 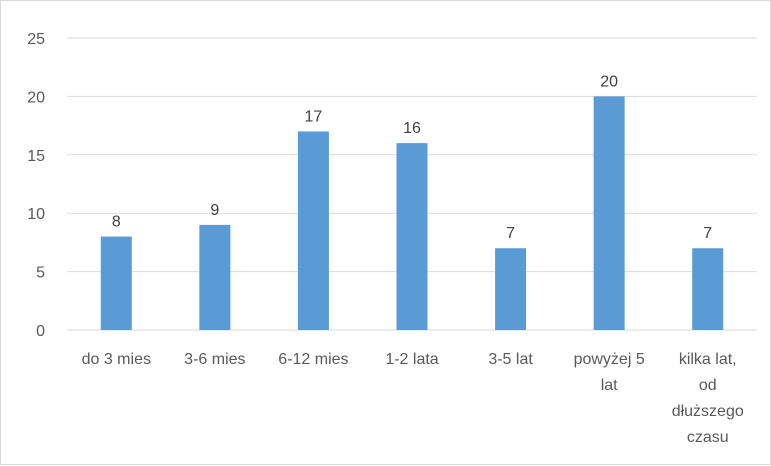 I want to click on x-tick-label-line: lat, so click(x=609, y=385).